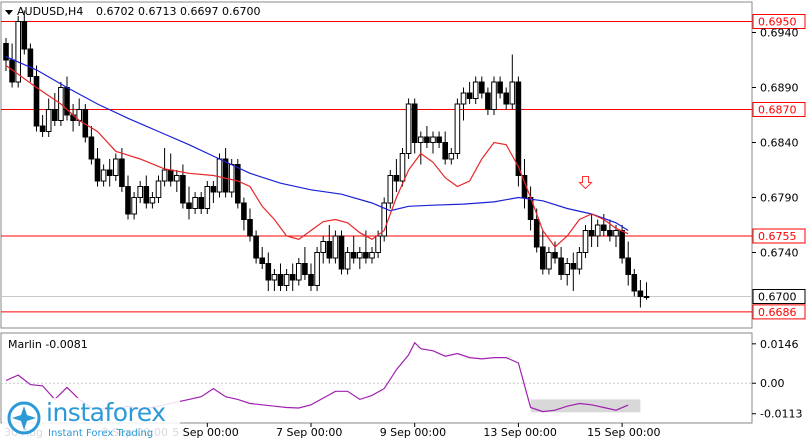 The width and height of the screenshot is (809, 443). Describe the element at coordinates (205, 432) in the screenshot. I see `time-tick-label: 5 Sep 00:00` at that location.